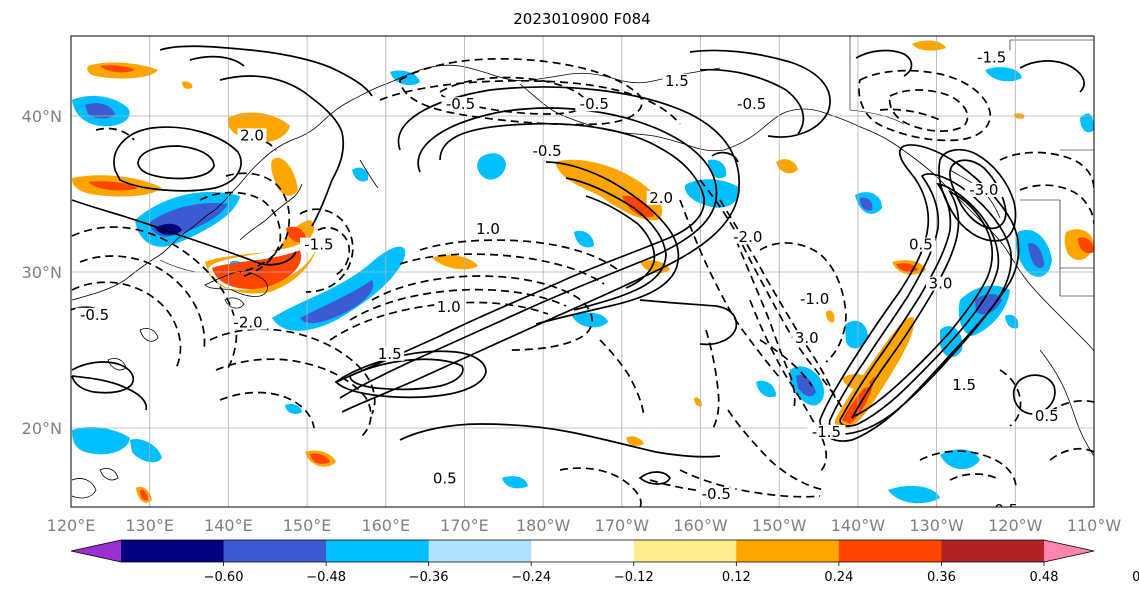 Image resolution: width=1139 pixels, height=601 pixels. I want to click on lon-tick-label: 150°E, so click(307, 525).